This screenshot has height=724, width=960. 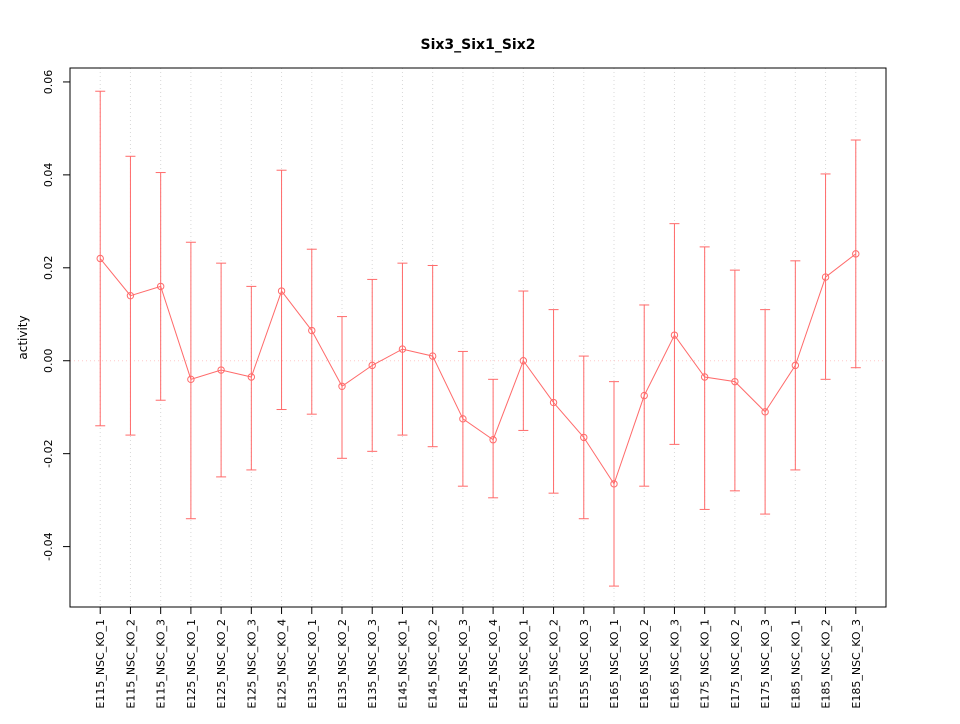 I want to click on x-tick-label: E175_NSC_KO_3, so click(x=765, y=664).